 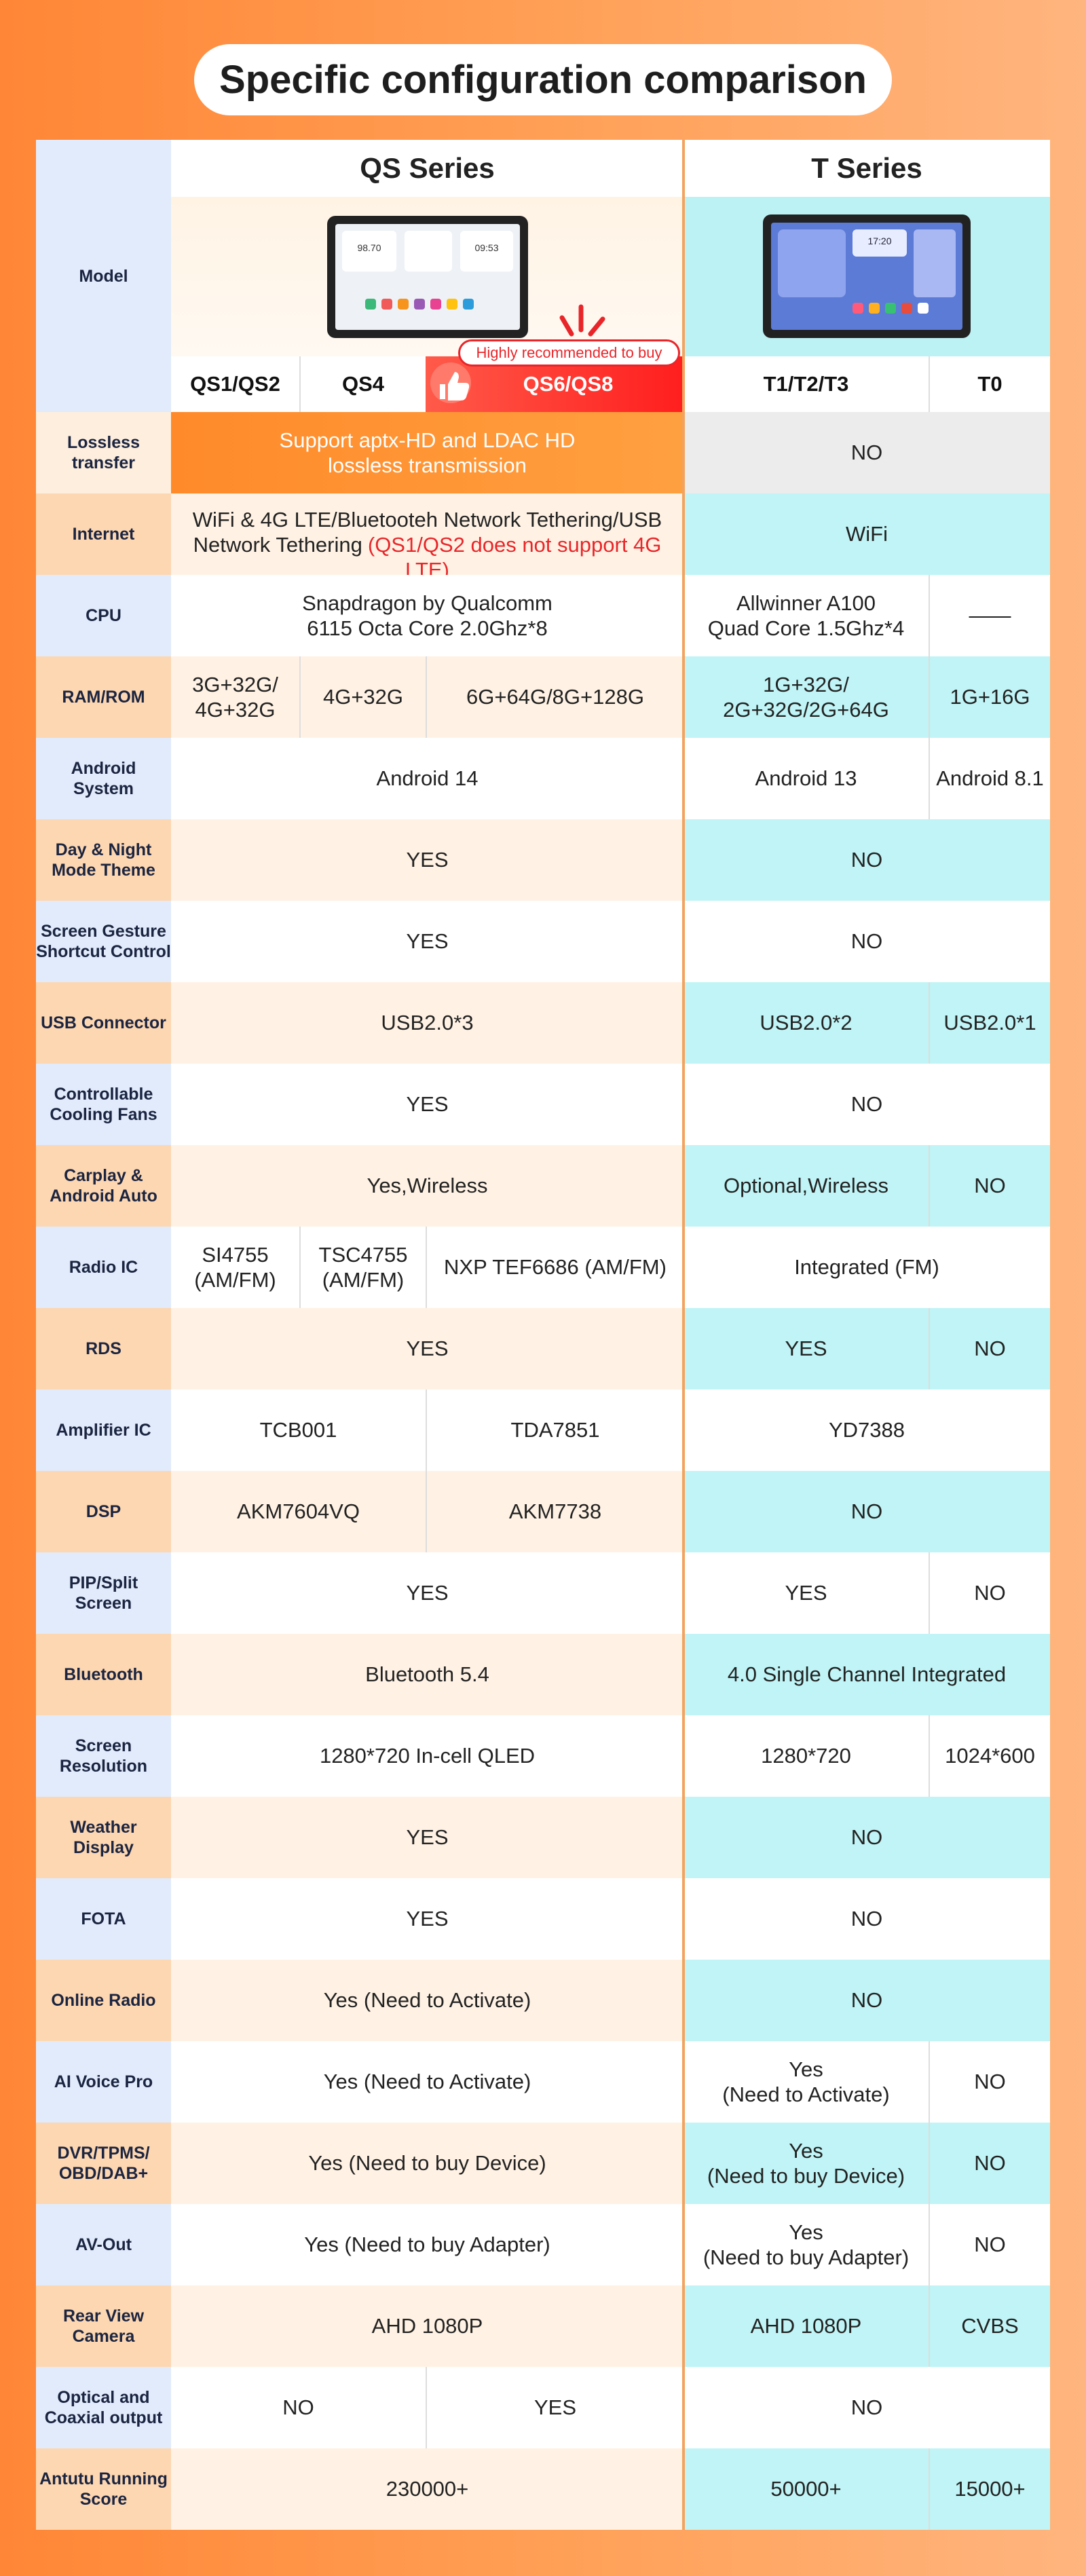 I want to click on row-label: DSP, so click(x=103, y=1512).